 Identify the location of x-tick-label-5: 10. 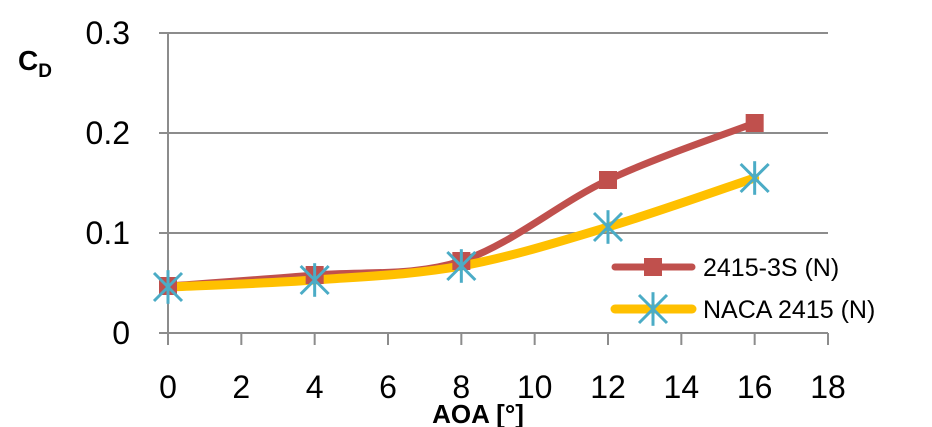
(535, 387).